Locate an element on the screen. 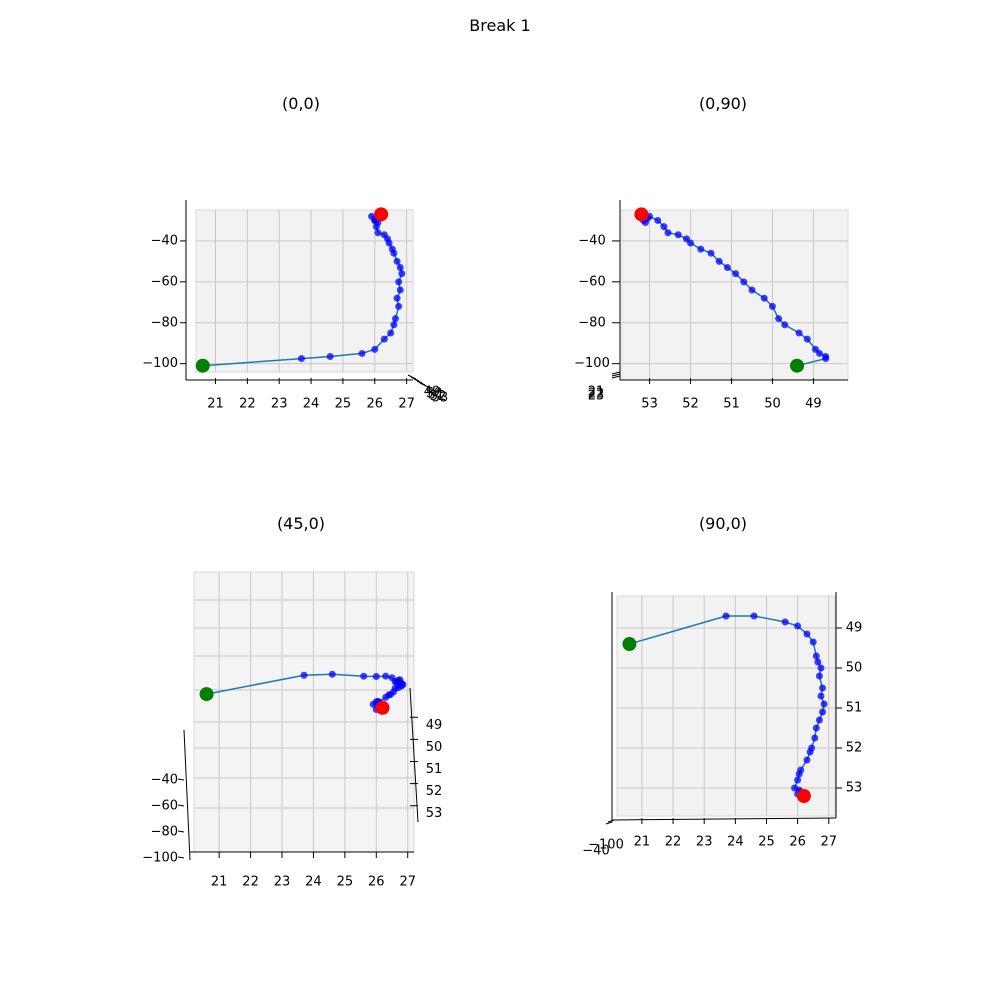 This screenshot has height=1000, width=1000. panel-0-0-tick-label: 52 is located at coordinates (438, 396).